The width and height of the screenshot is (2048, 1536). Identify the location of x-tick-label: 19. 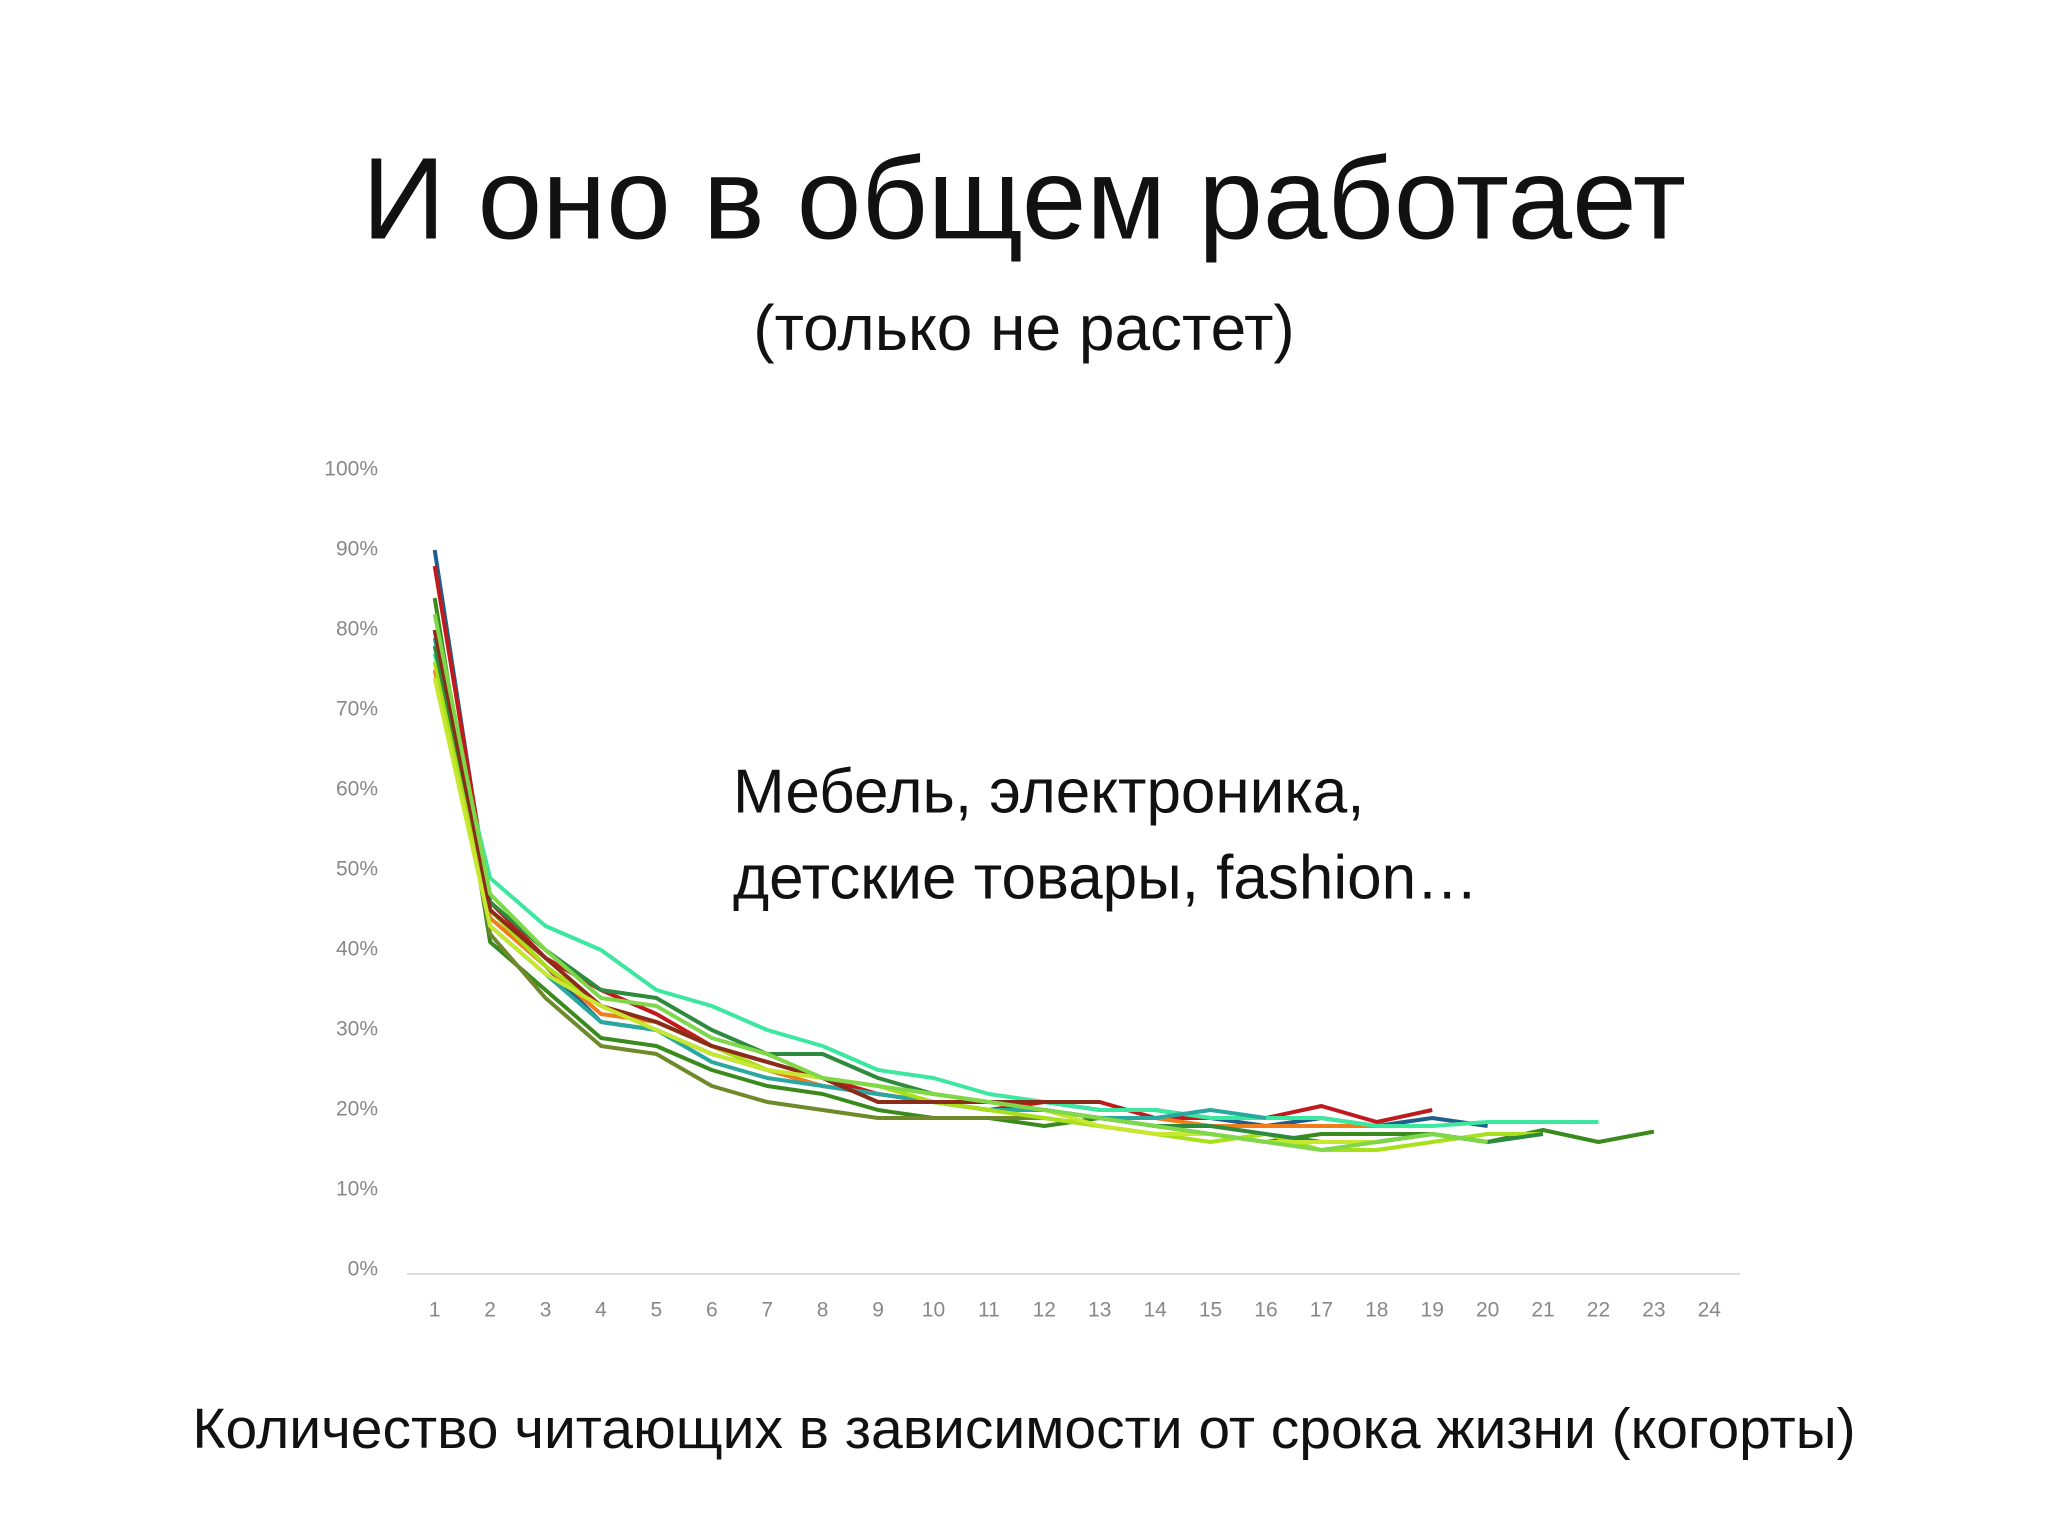
(1432, 1310).